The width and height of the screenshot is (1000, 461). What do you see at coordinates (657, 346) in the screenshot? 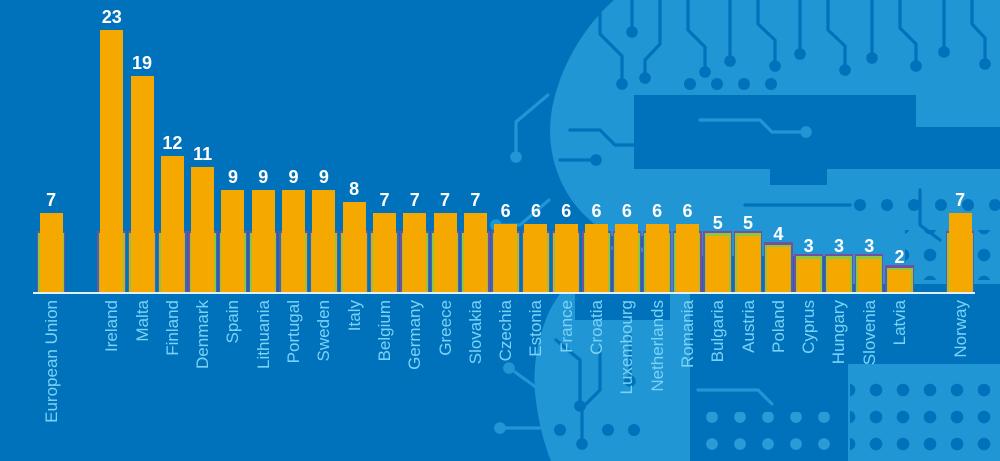
I see `bar-category-label-wrap: Netherlands` at bounding box center [657, 346].